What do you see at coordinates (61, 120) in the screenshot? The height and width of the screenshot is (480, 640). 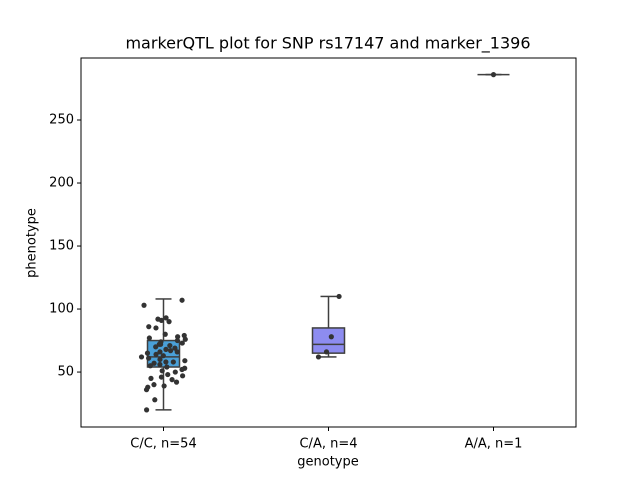 I see `y-tick-label: 250` at bounding box center [61, 120].